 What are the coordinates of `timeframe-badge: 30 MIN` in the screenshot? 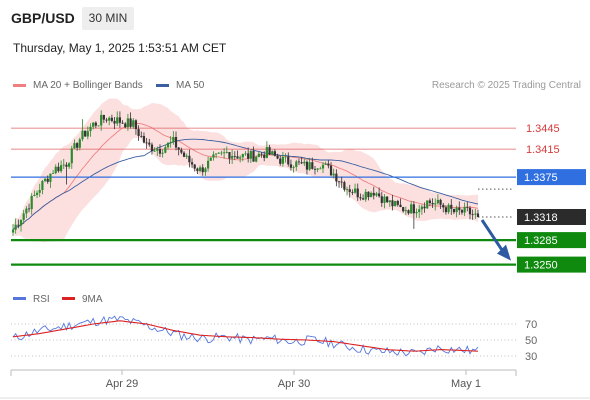 It's located at (108, 18).